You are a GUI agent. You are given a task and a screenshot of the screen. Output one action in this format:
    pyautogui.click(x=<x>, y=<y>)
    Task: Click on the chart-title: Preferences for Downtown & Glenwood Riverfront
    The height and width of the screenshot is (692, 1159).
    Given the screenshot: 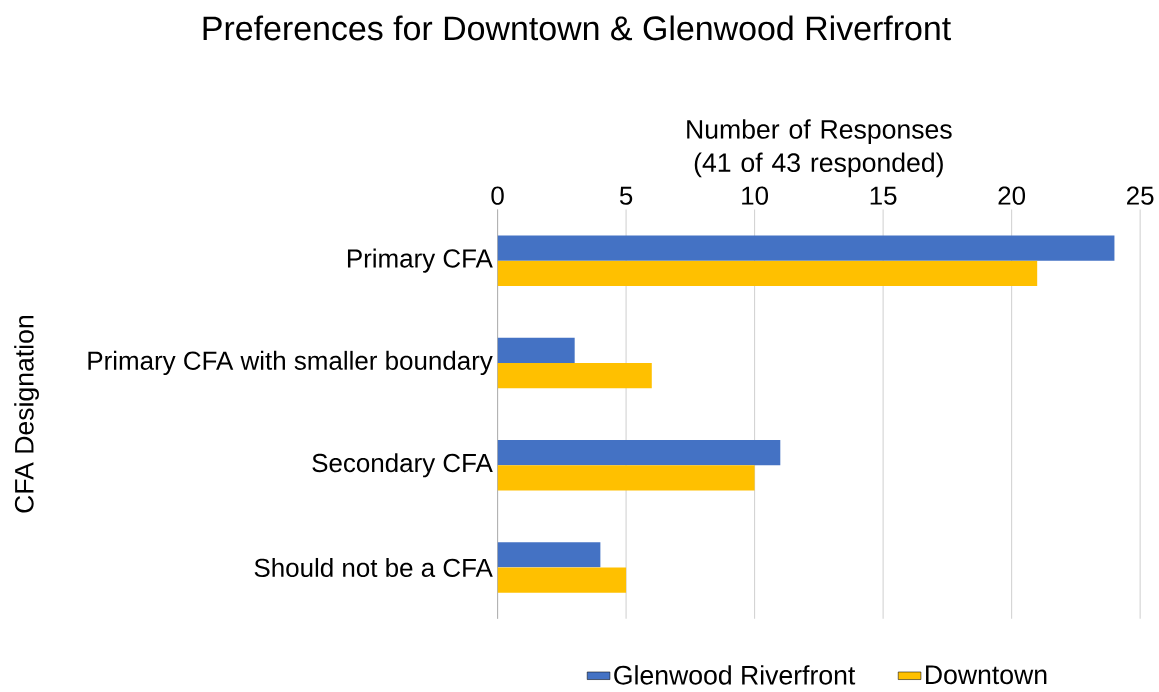 What is the action you would take?
    pyautogui.click(x=577, y=28)
    